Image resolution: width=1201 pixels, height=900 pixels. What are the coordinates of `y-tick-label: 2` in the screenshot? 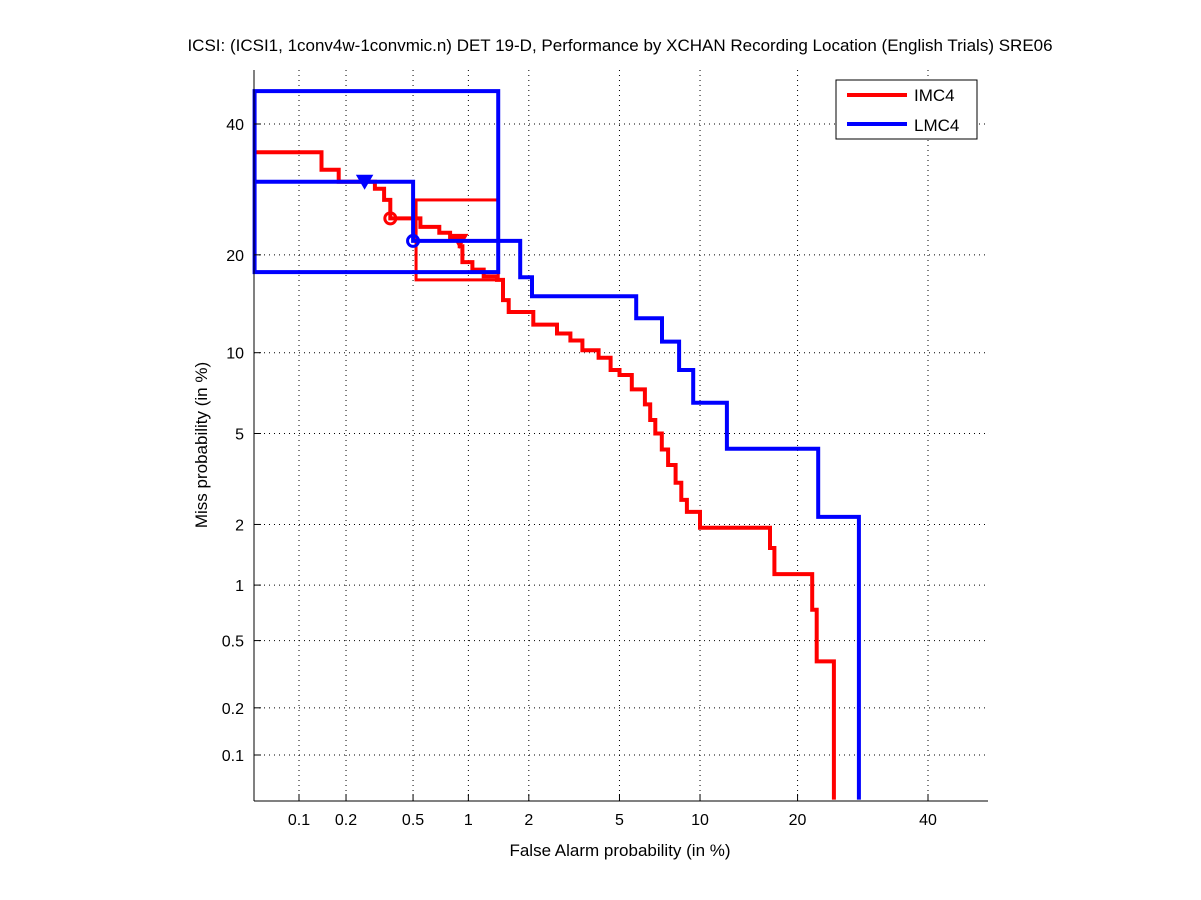 It's located at (239, 525).